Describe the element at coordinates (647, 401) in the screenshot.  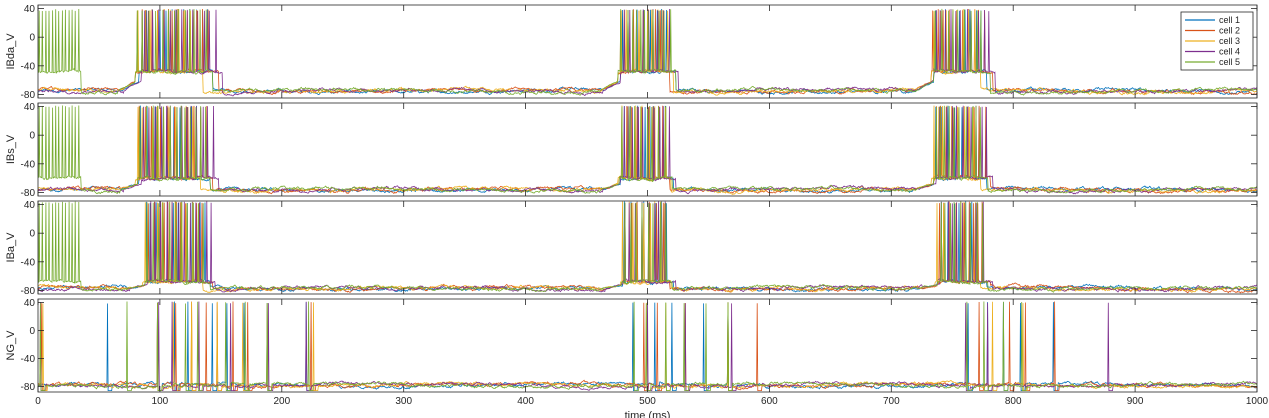
I see `x-tick-label: 500` at that location.